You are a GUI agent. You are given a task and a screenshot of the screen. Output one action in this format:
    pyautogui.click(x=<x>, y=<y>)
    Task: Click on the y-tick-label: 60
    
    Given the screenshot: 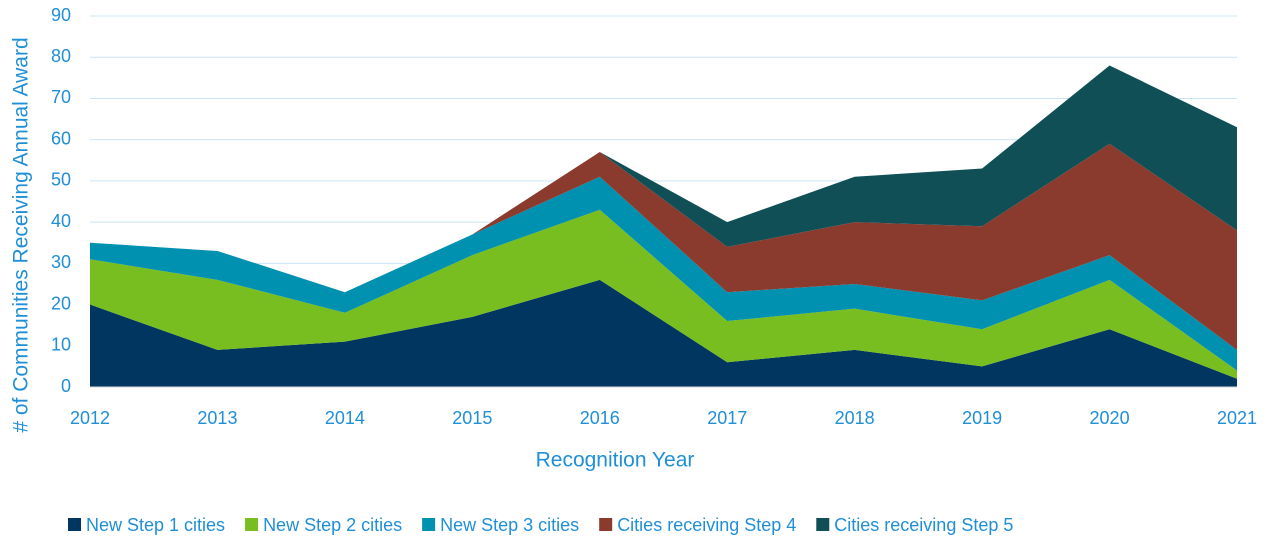 What is the action you would take?
    pyautogui.click(x=61, y=138)
    